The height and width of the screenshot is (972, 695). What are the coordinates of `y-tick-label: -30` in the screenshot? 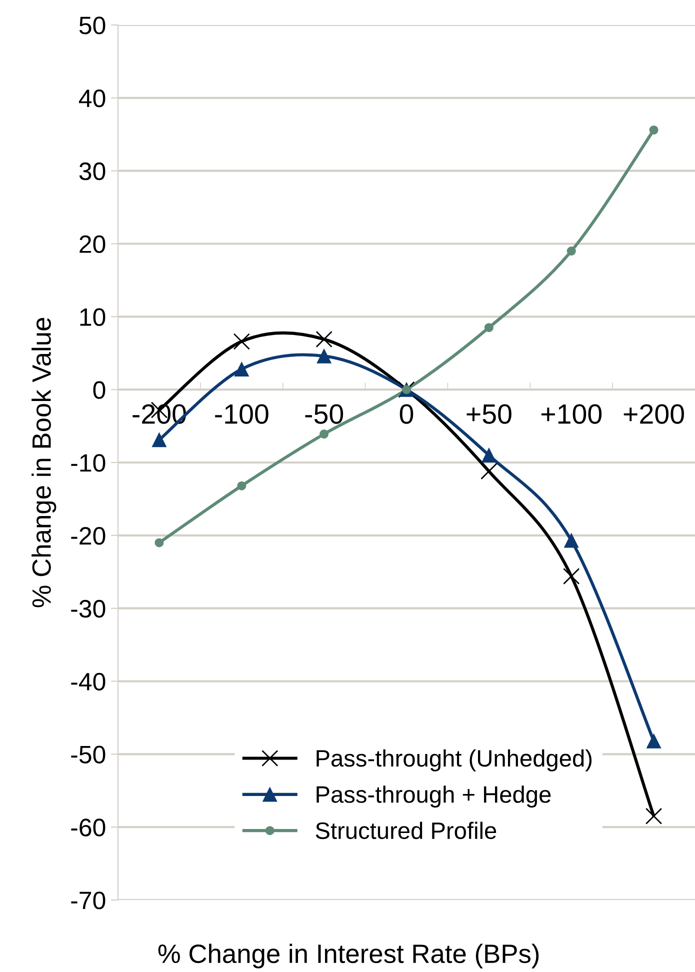 It's located at (88, 609).